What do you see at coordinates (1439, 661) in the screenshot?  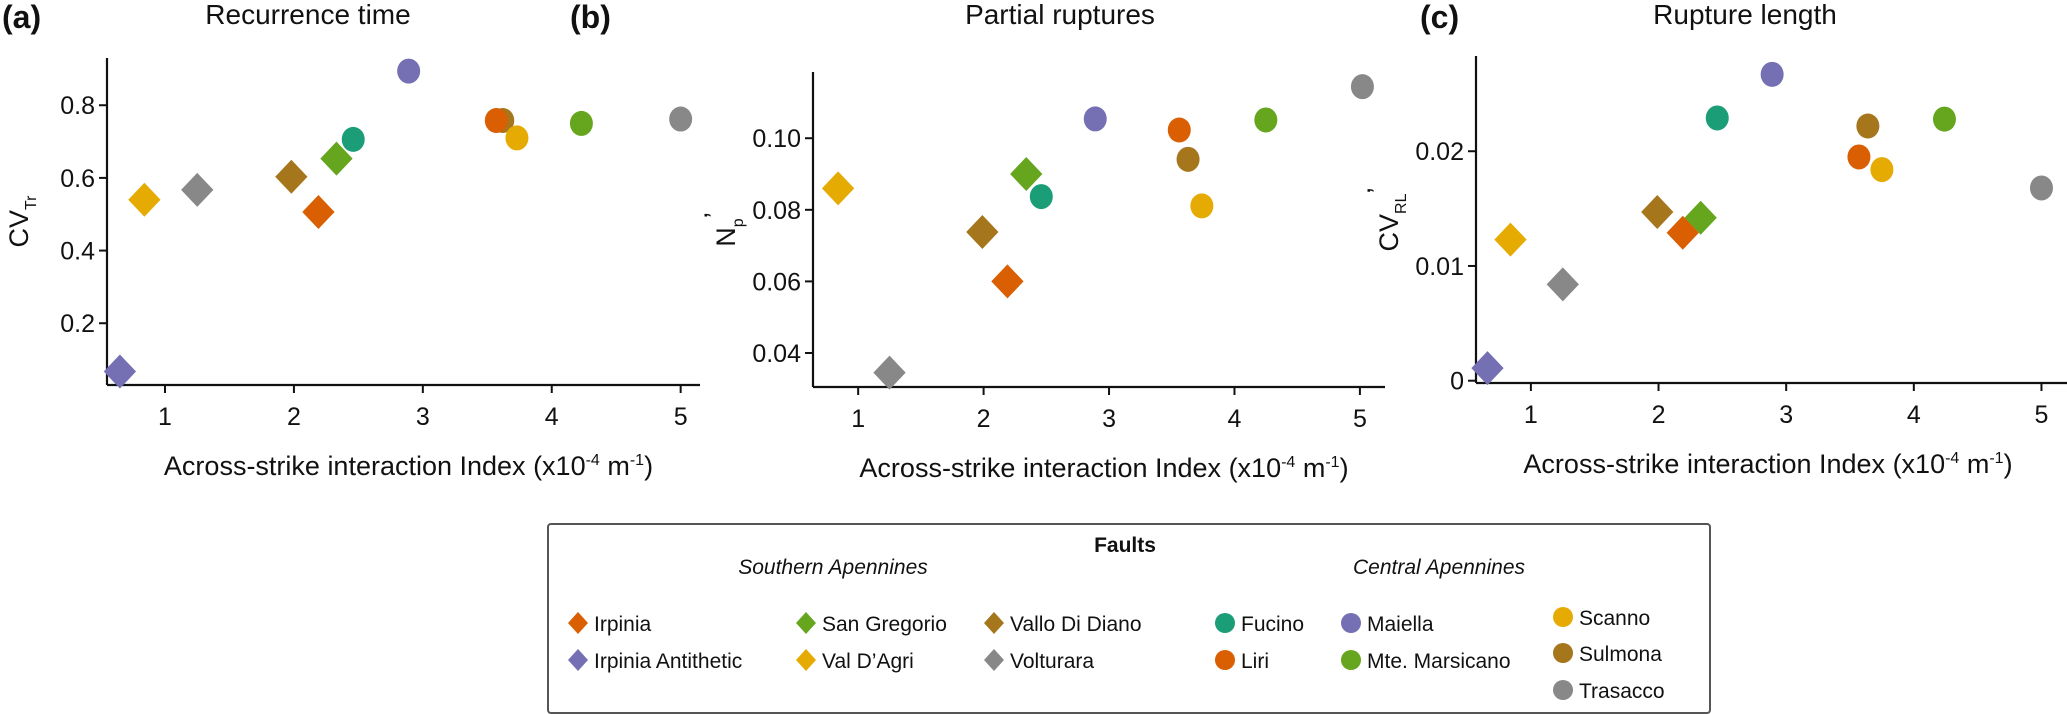 I see `legend-label: Mte. Marsicano` at bounding box center [1439, 661].